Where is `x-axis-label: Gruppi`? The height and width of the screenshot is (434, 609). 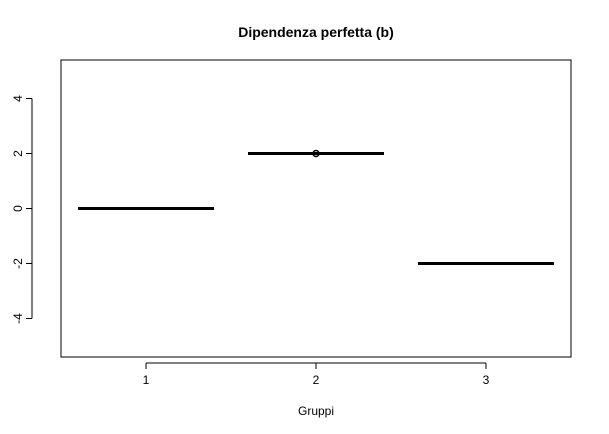 x-axis-label: Gruppi is located at coordinates (316, 411).